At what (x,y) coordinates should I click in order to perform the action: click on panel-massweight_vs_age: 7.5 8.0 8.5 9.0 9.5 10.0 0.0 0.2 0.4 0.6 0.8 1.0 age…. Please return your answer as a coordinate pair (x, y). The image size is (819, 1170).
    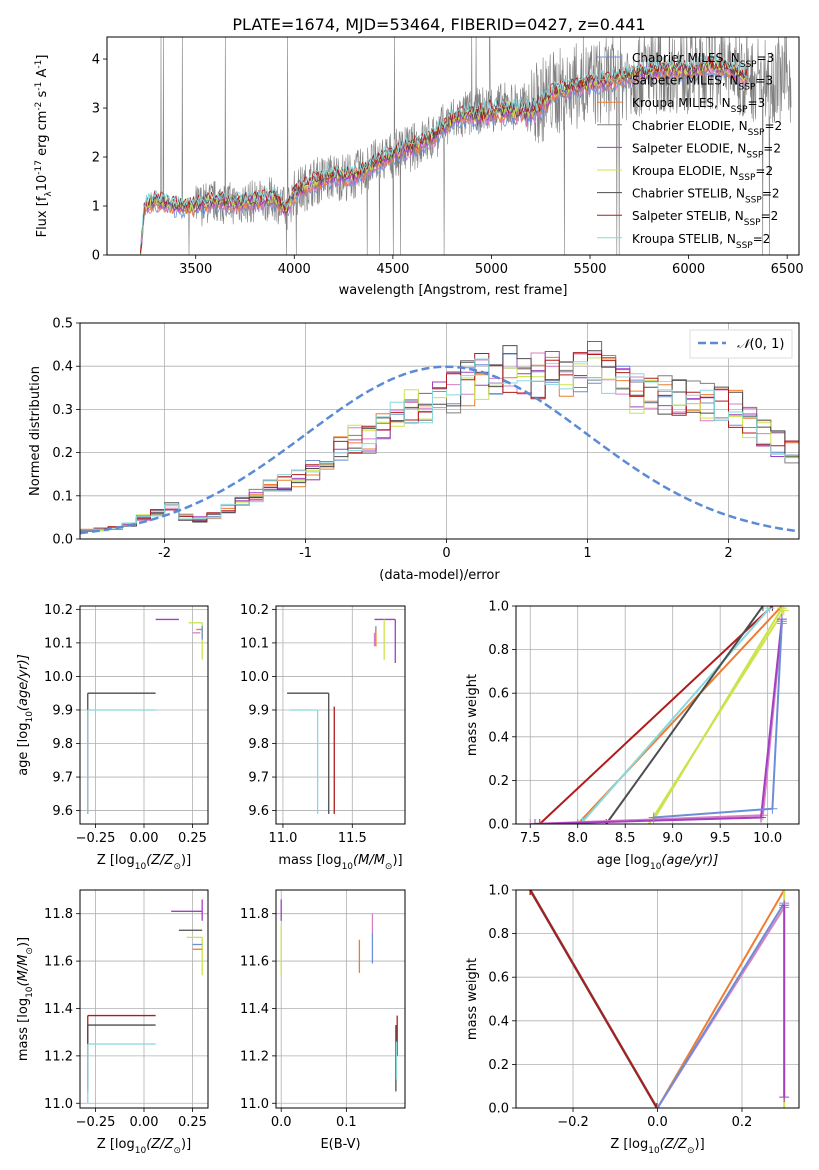
    Looking at the image, I should click on (632, 736).